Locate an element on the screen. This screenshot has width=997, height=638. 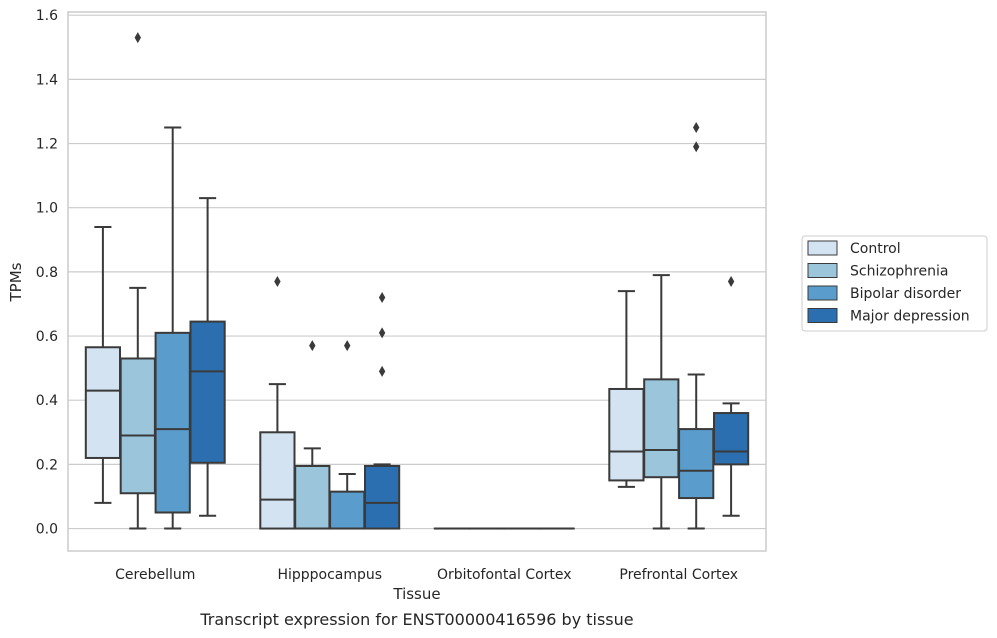
legend-frame is located at coordinates (894, 283).